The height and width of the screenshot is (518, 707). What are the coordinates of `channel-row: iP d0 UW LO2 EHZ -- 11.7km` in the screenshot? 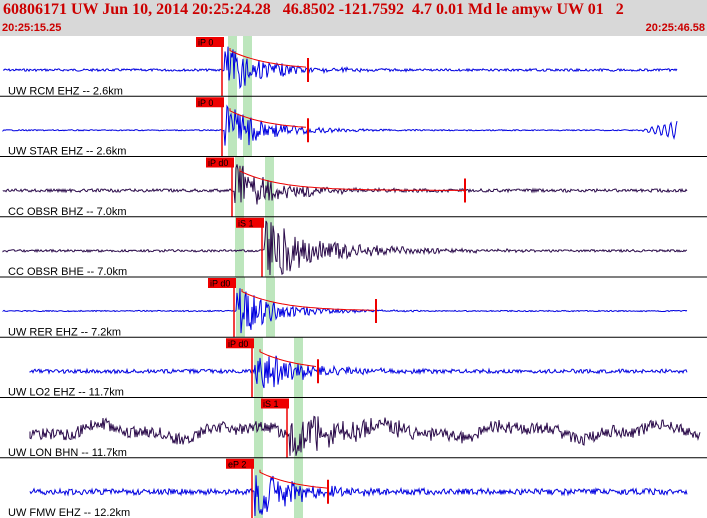 It's located at (353, 367).